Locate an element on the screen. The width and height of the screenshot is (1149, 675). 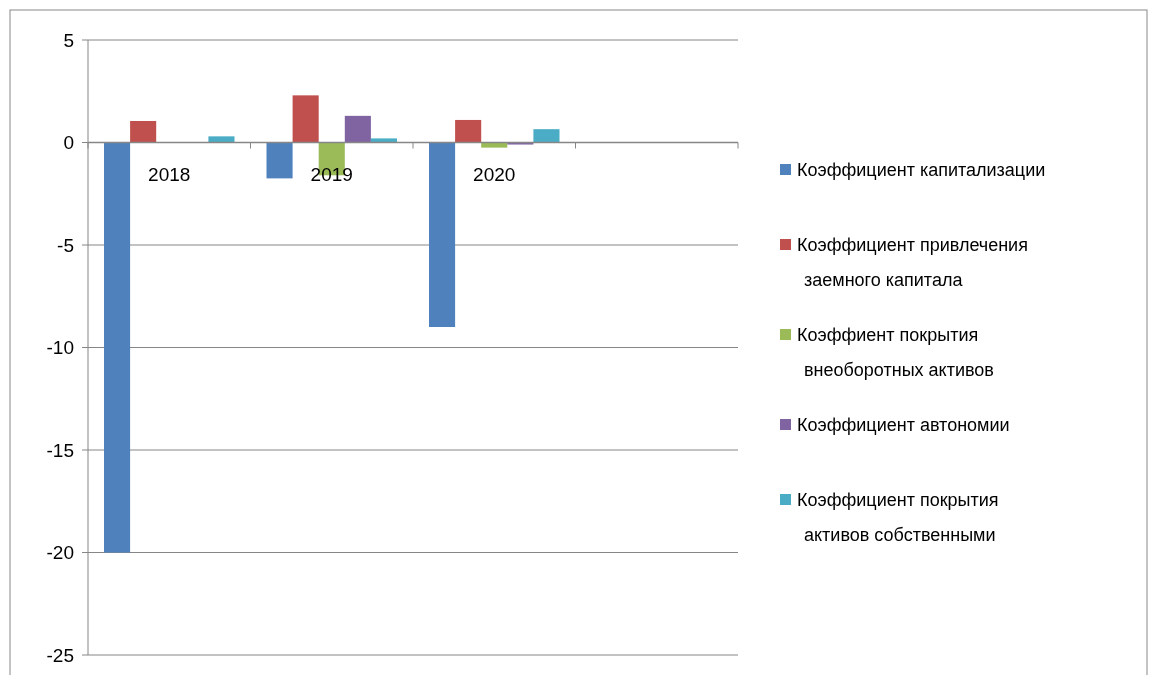
y-tick-label: -15 is located at coordinates (60, 450).